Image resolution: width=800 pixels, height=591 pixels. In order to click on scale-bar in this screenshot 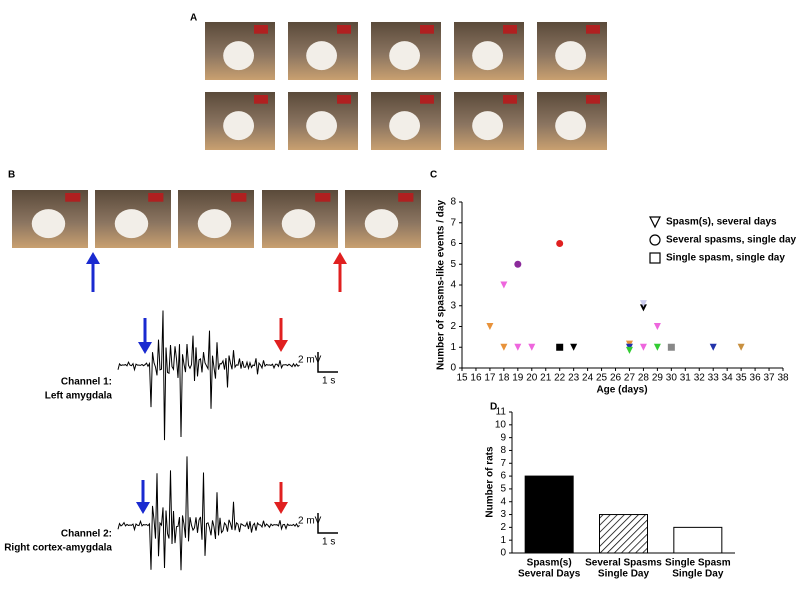, I will do `click(327, 443)`.